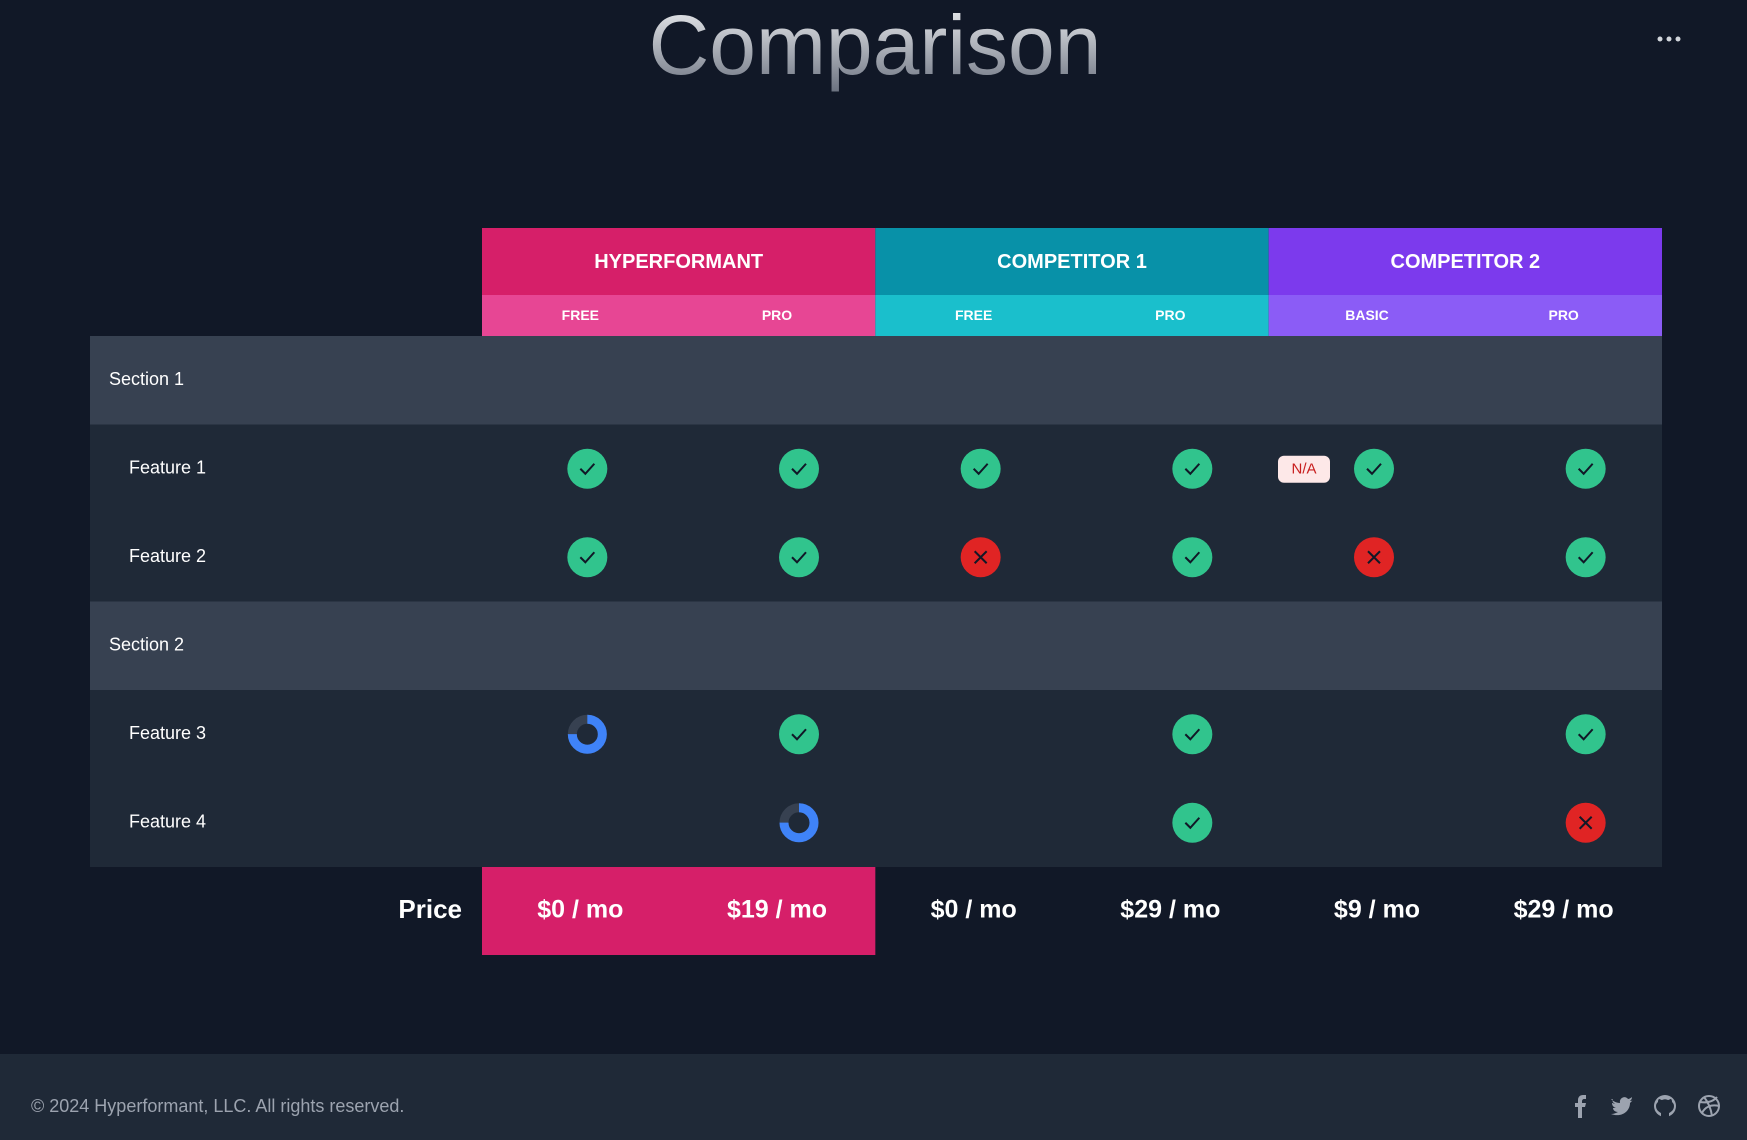  I want to click on facebook-link, so click(1580, 1106).